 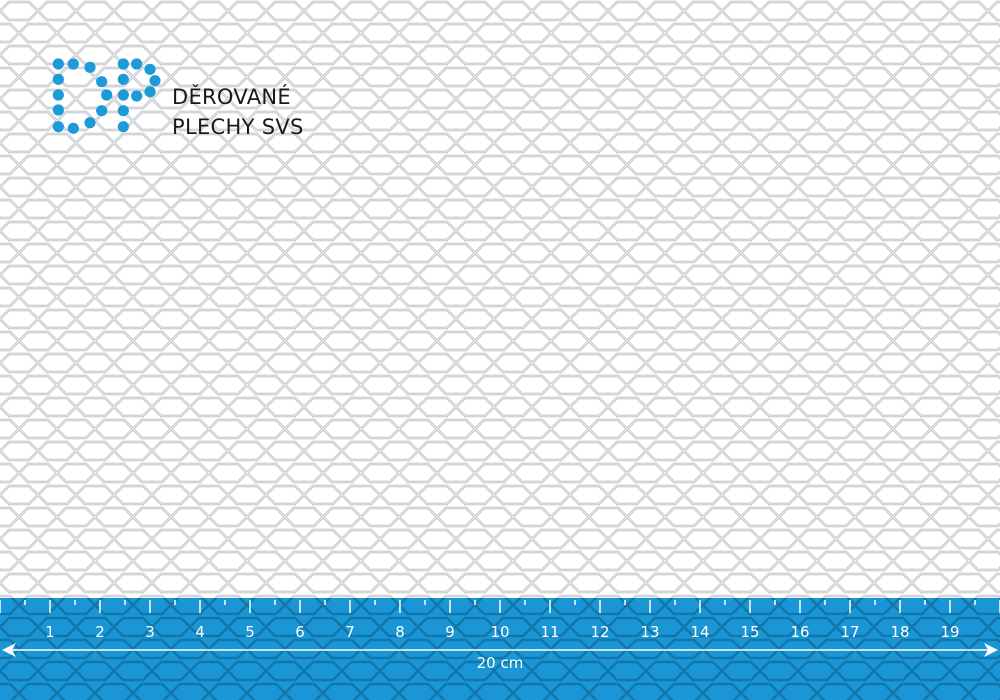 I want to click on logo-text: DĚROVANÉ PLECHY SVS, so click(x=238, y=112).